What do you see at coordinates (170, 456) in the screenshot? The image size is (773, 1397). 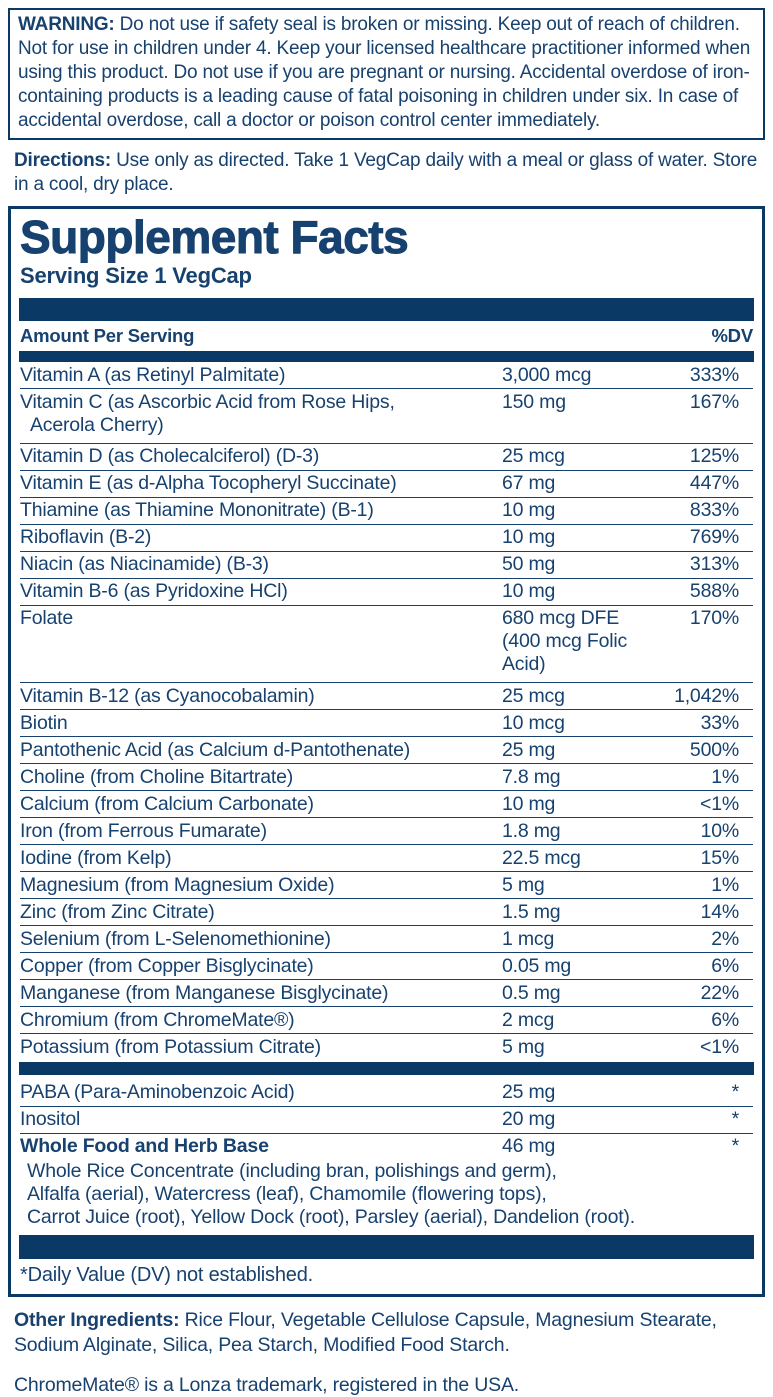 I see `nutrient-name: Vitamin D (as Cholecalciferol) (D-3)` at bounding box center [170, 456].